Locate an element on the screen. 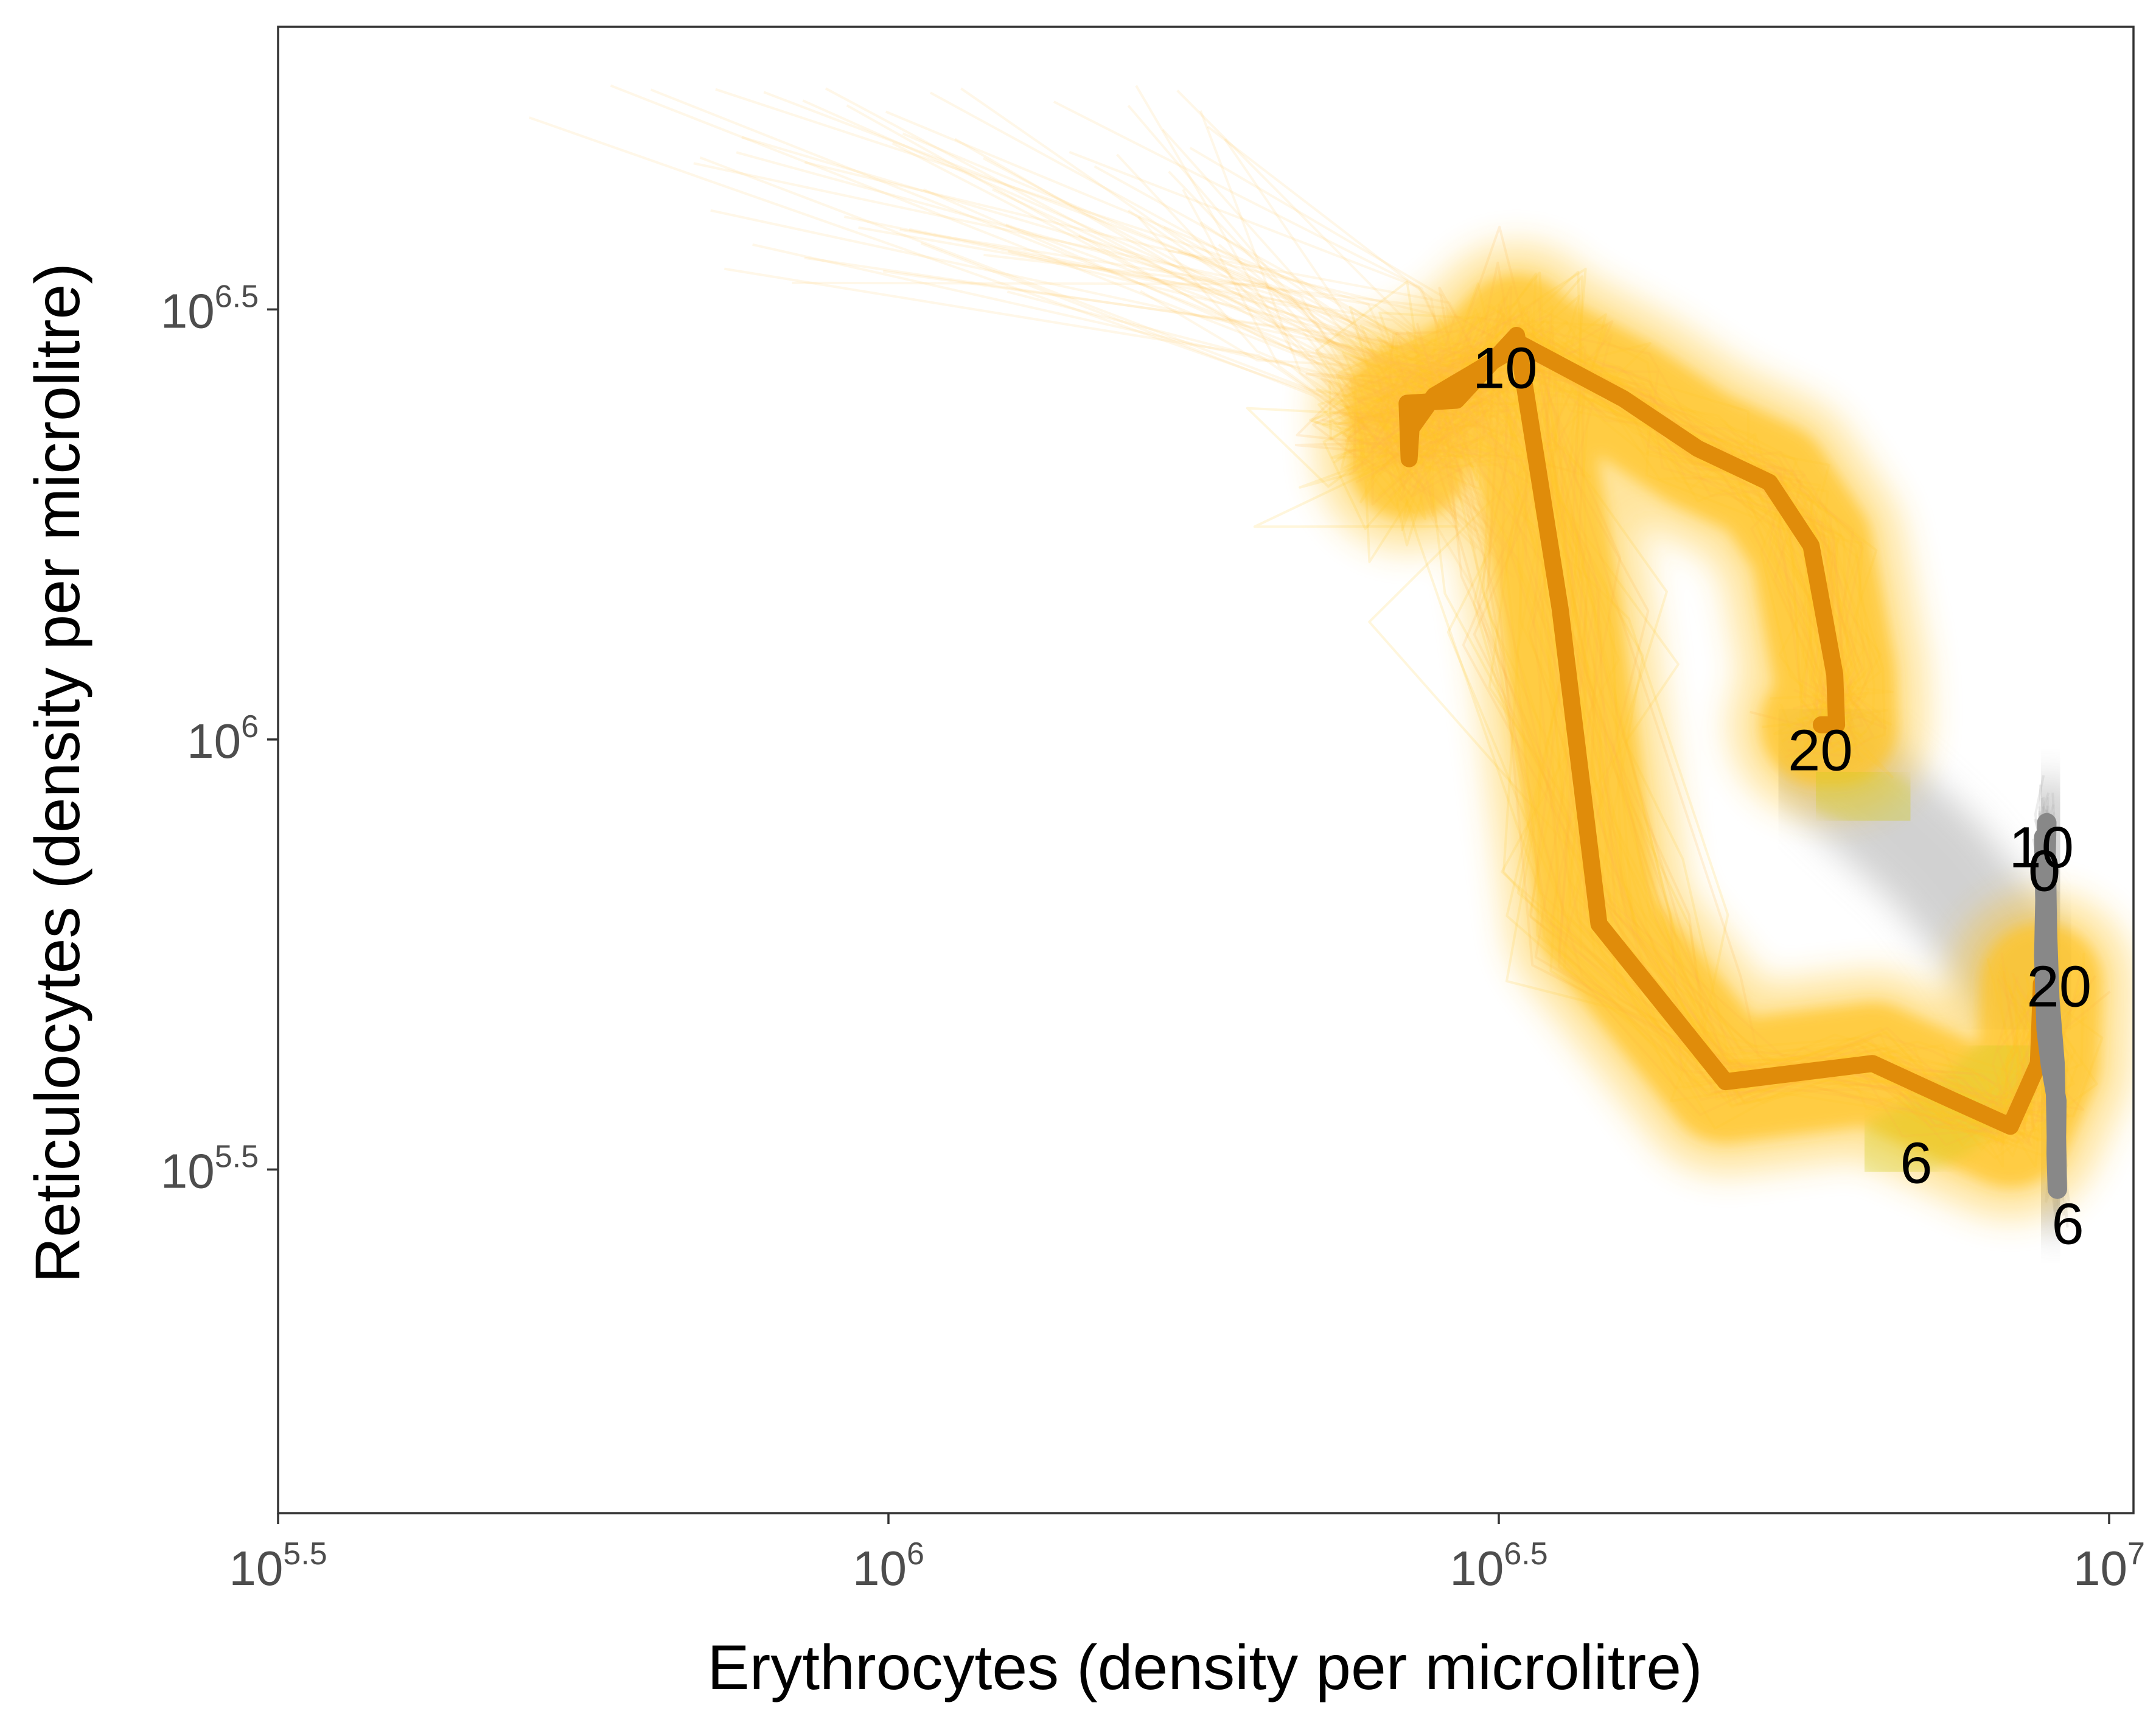 The width and height of the screenshot is (2156, 1725). infected-median-line is located at coordinates (1724, 731).